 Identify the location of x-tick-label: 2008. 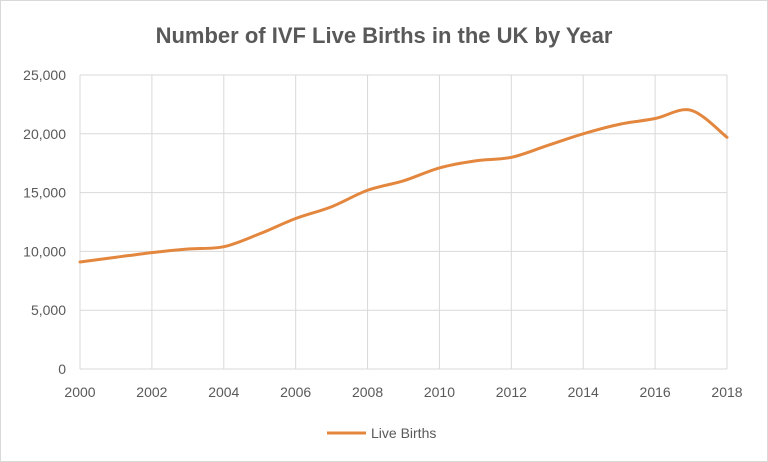
(367, 392).